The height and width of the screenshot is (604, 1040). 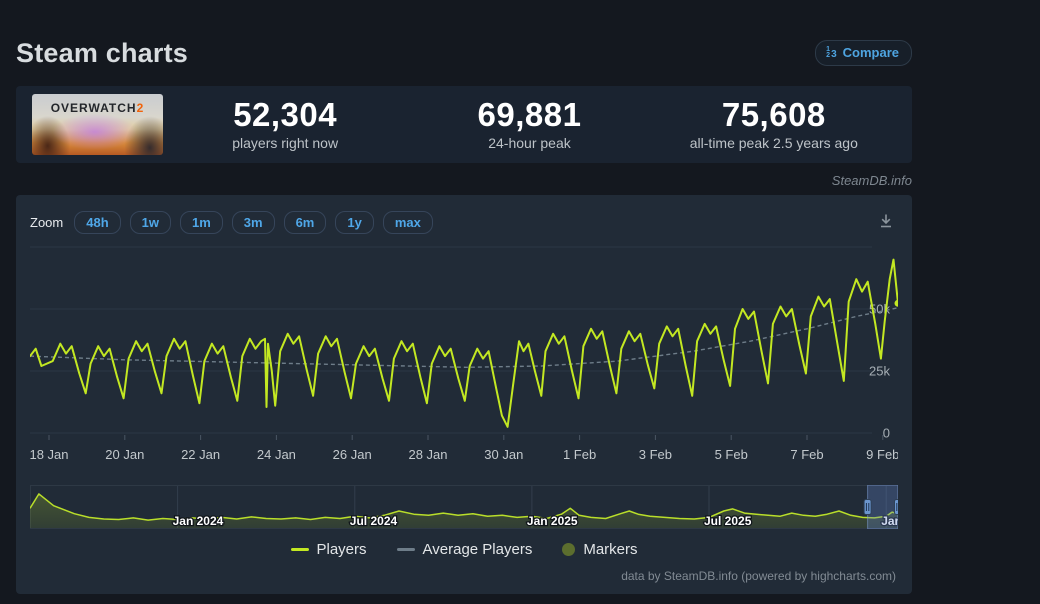 I want to click on compare-numbers-icon: 1 2 3, so click(x=831, y=52).